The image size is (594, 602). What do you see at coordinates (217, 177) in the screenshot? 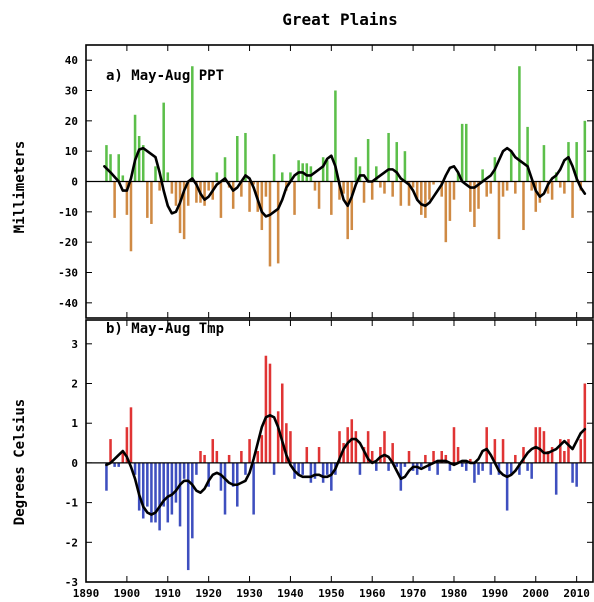
I see `panel-a-bar-1922` at bounding box center [217, 177].